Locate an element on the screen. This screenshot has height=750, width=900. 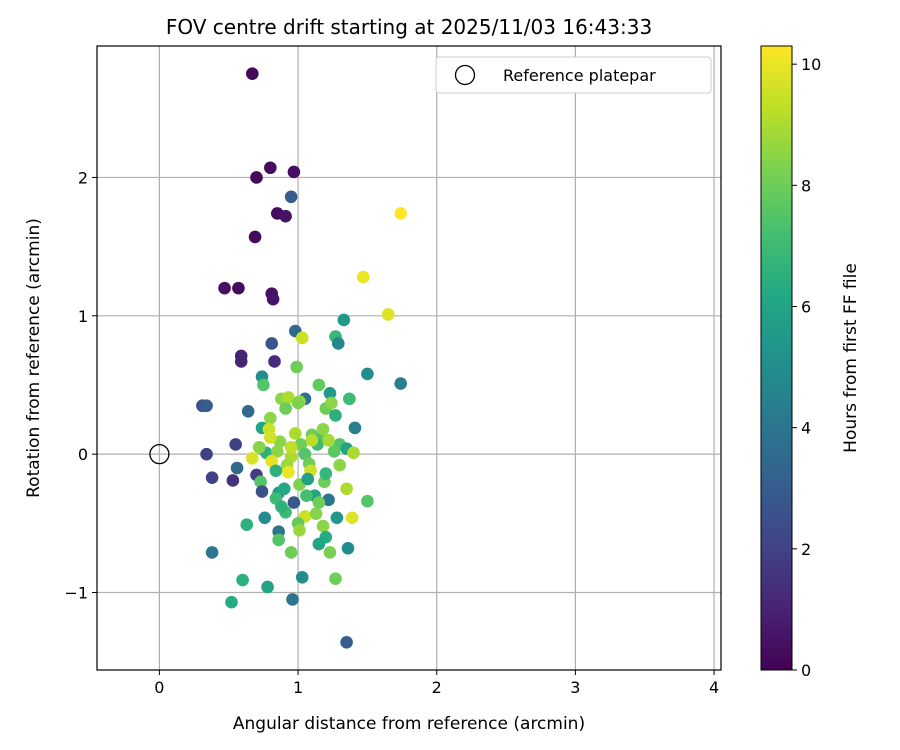
y-axis-label: Rotation from reference (arcmin) is located at coordinates (34, 358).